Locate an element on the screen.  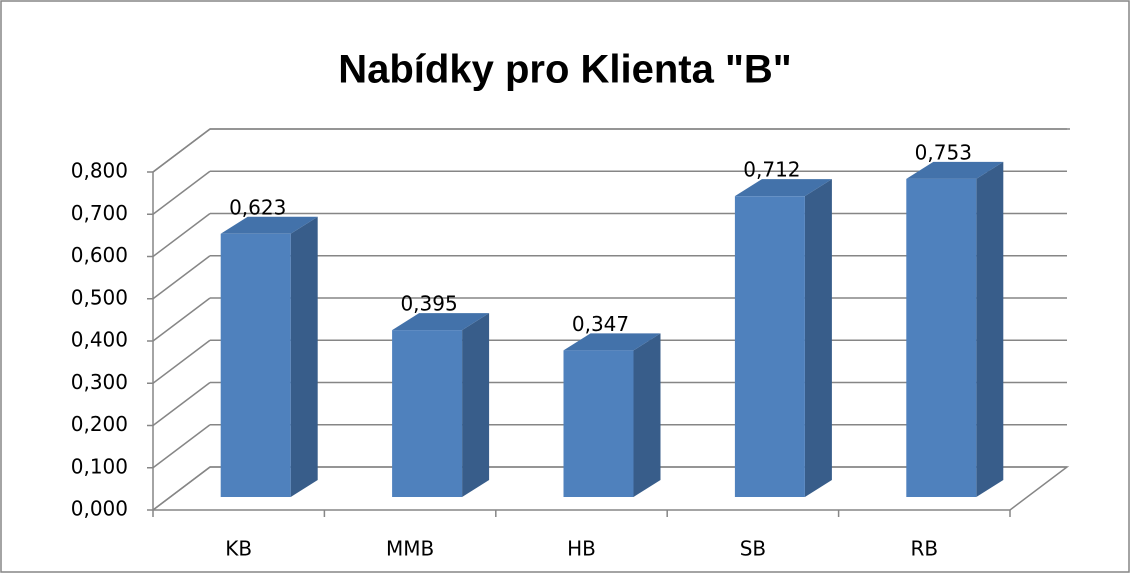
y-tick-label: 0,800 is located at coordinates (99, 171).